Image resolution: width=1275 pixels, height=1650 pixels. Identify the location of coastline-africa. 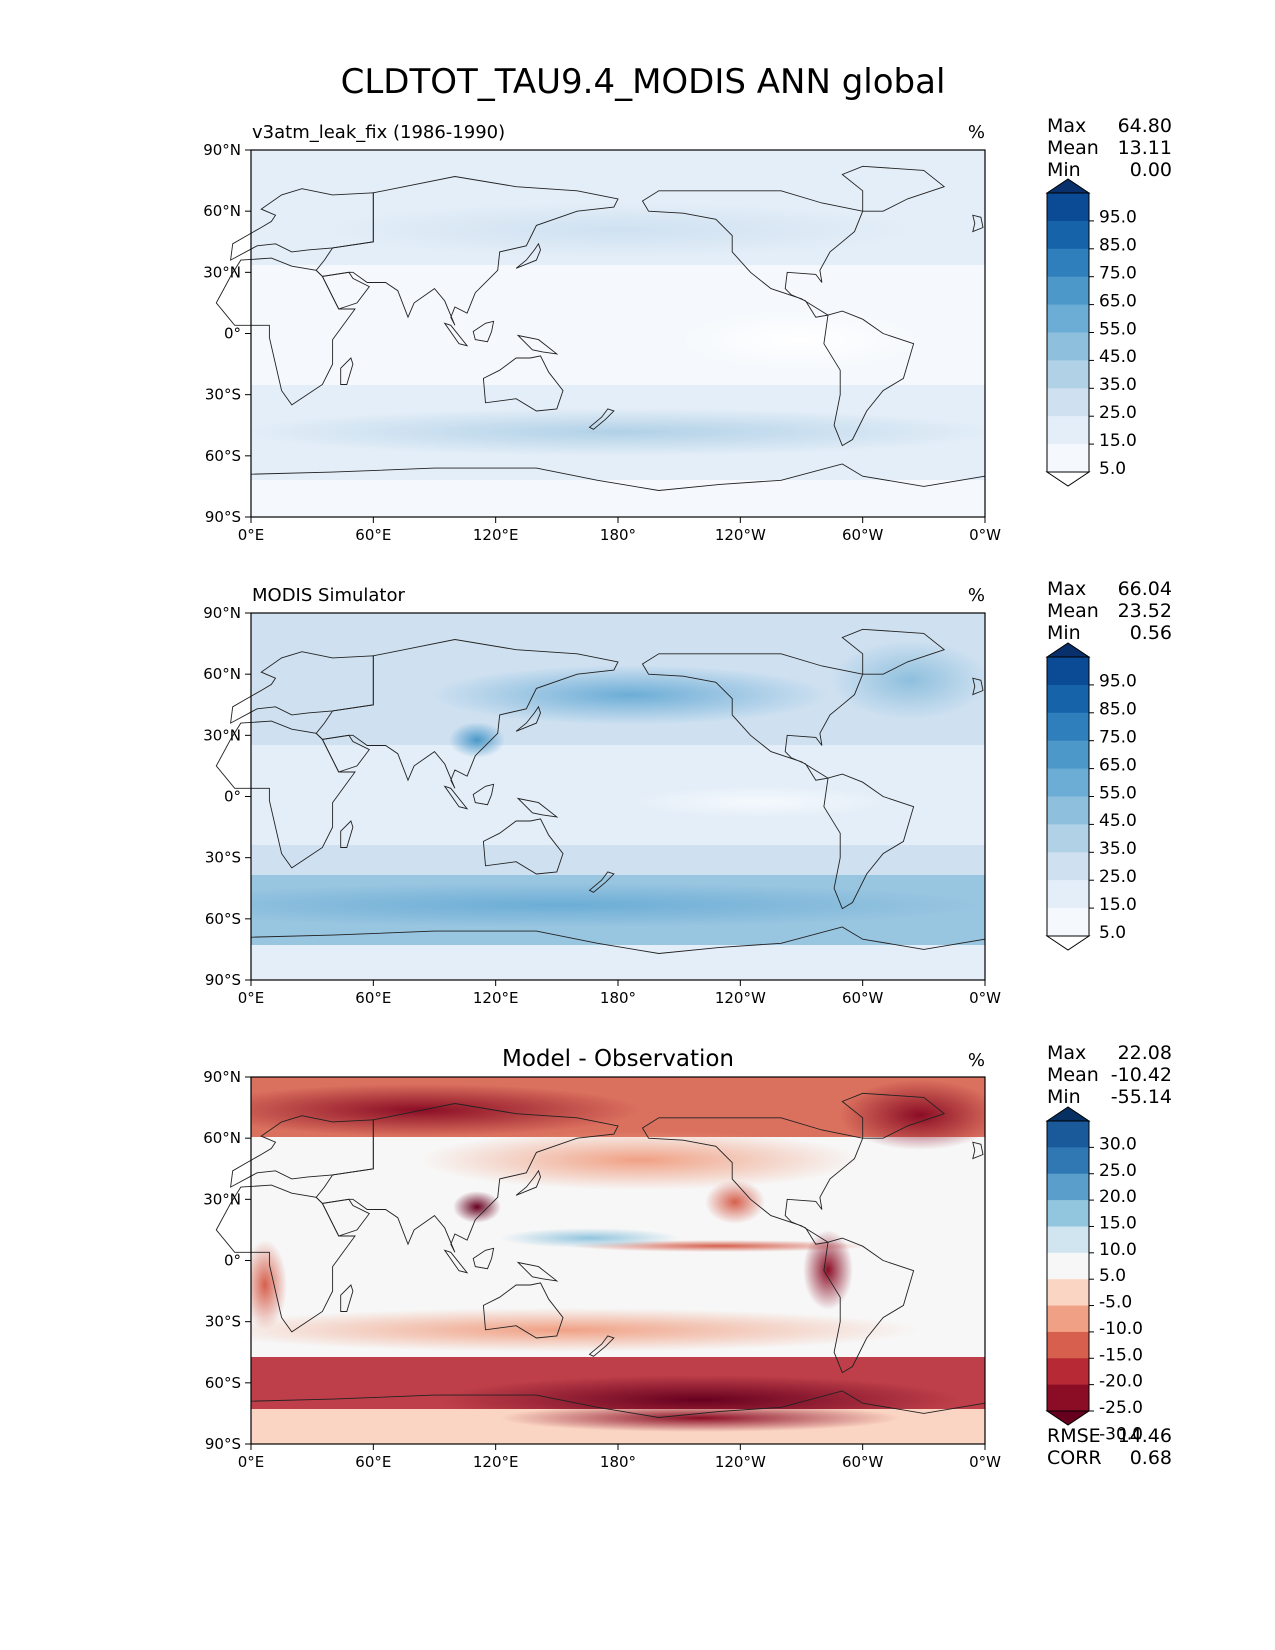
(285, 794).